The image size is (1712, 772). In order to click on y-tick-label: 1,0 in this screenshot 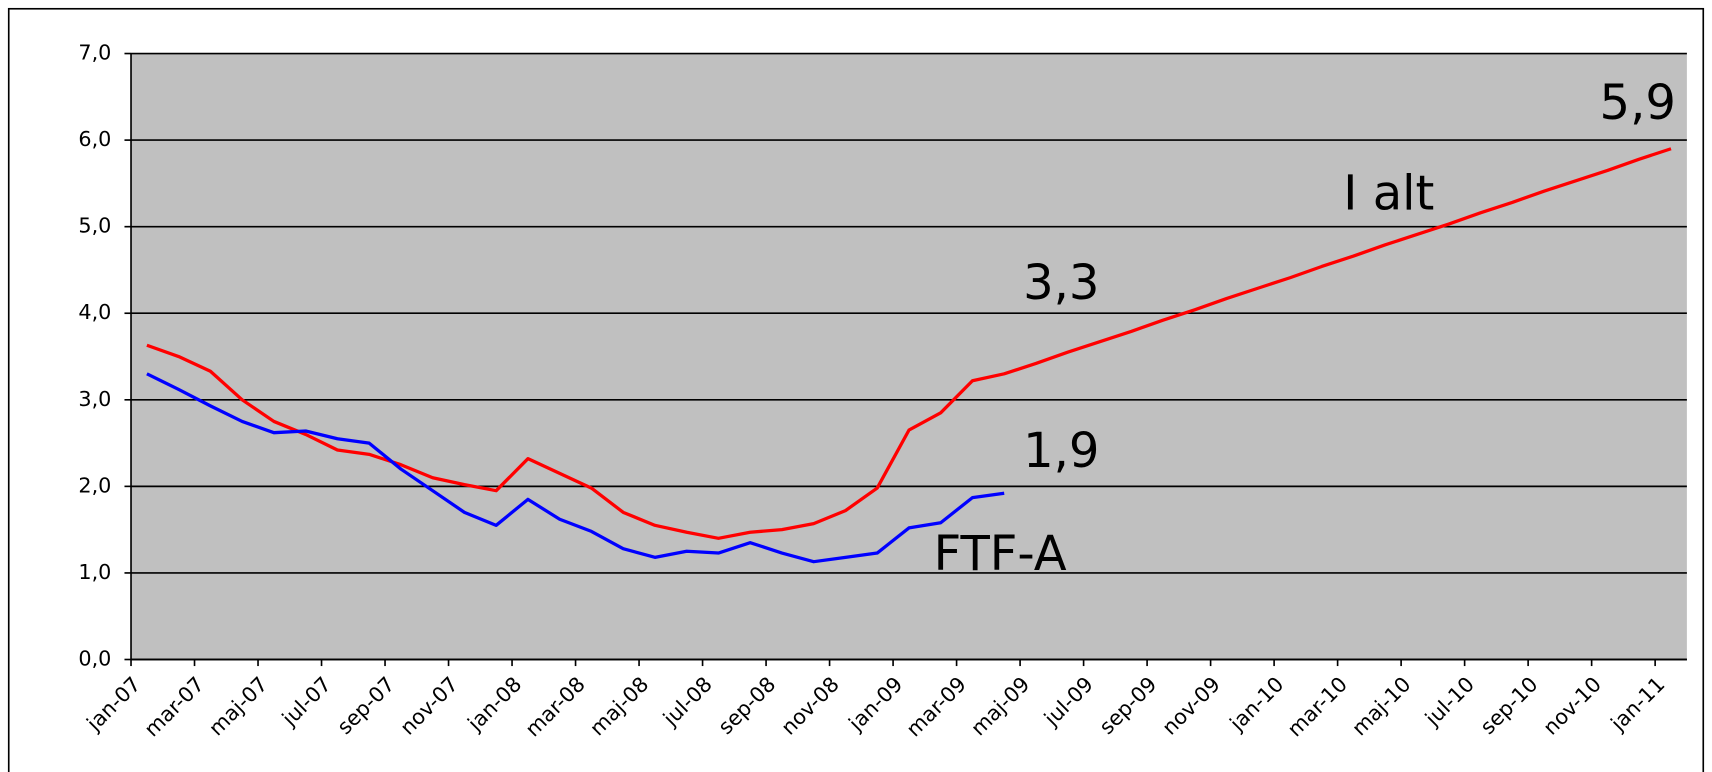, I will do `click(94, 572)`.